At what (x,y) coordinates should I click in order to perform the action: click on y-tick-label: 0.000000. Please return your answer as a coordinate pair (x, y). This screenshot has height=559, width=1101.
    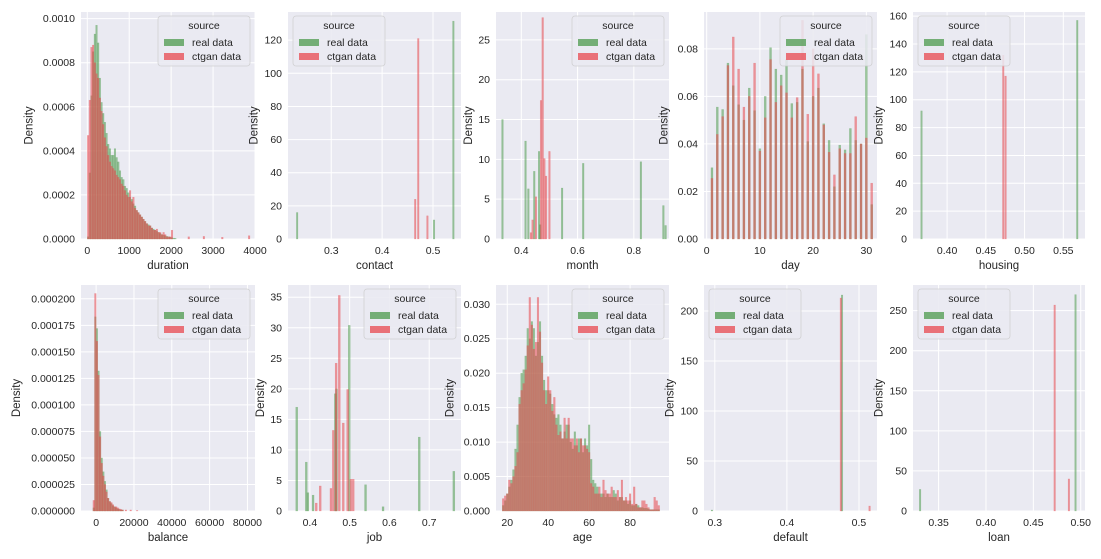
    Looking at the image, I should click on (53, 512).